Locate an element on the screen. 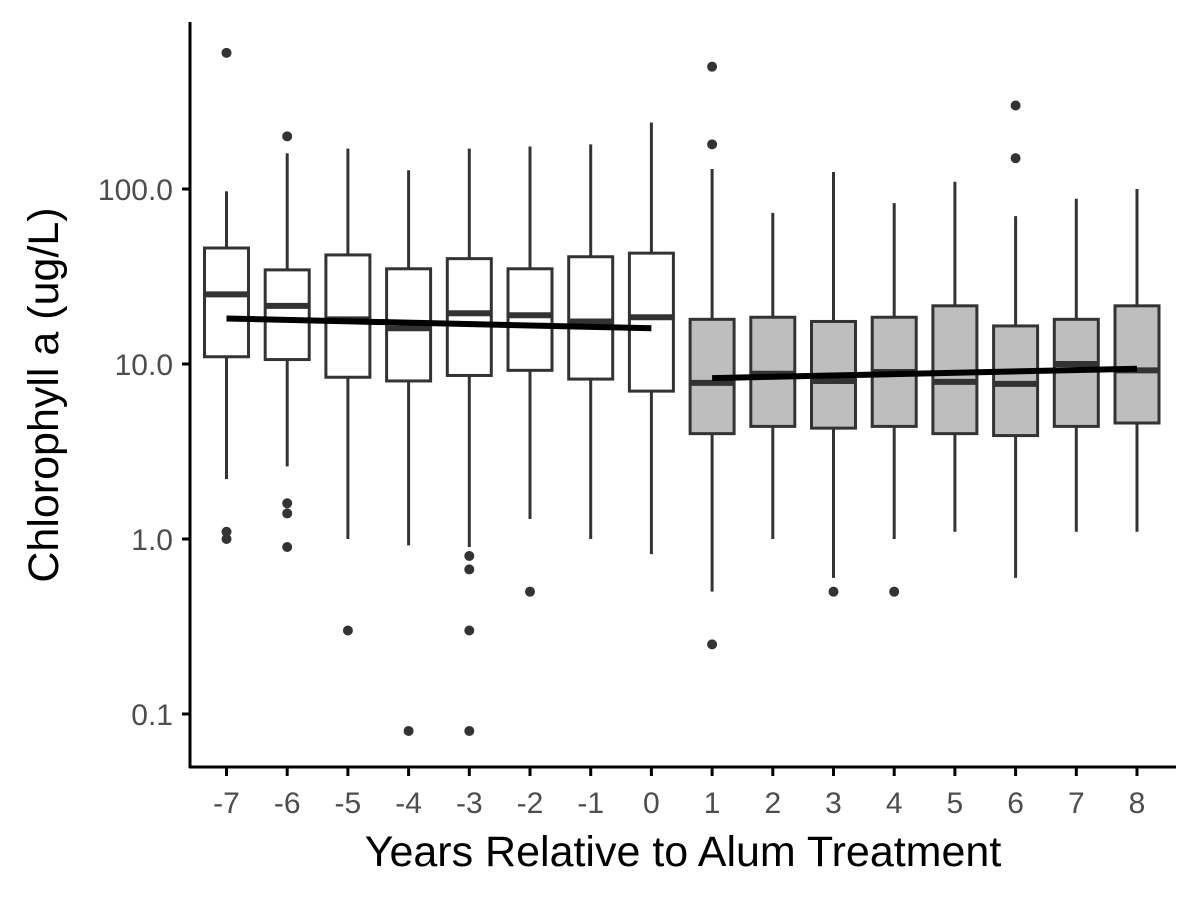  x-tick-label: 2 is located at coordinates (772, 803).